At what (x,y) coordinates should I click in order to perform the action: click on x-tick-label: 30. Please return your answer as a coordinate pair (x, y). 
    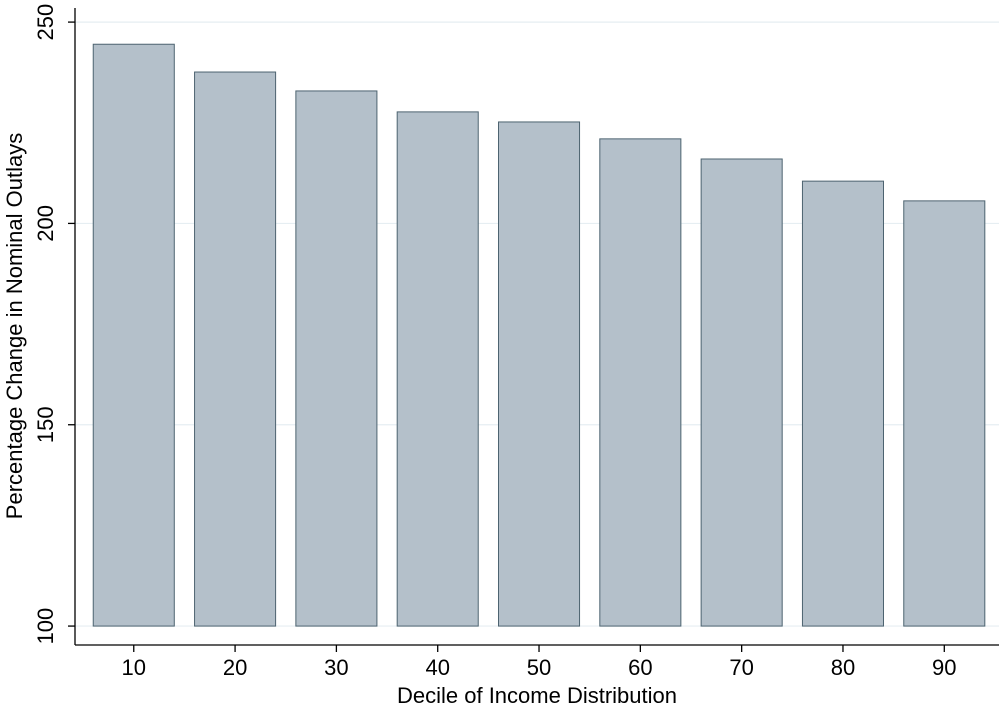
    Looking at the image, I should click on (336, 667).